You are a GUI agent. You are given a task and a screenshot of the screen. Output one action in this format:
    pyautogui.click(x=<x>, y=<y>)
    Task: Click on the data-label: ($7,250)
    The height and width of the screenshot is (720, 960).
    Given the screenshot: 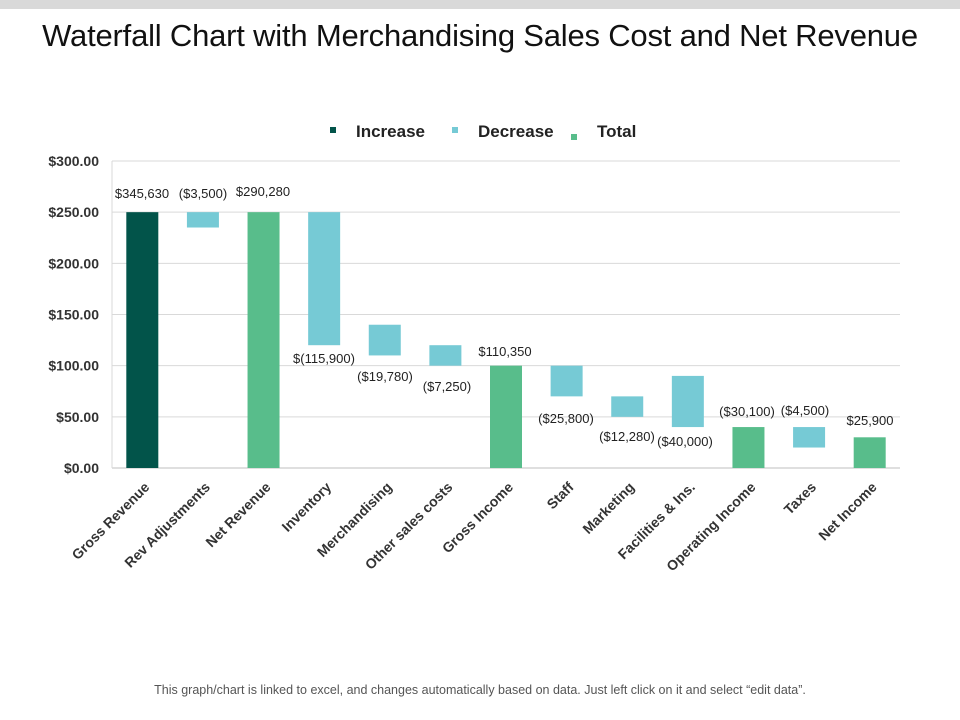 What is the action you would take?
    pyautogui.click(x=447, y=386)
    